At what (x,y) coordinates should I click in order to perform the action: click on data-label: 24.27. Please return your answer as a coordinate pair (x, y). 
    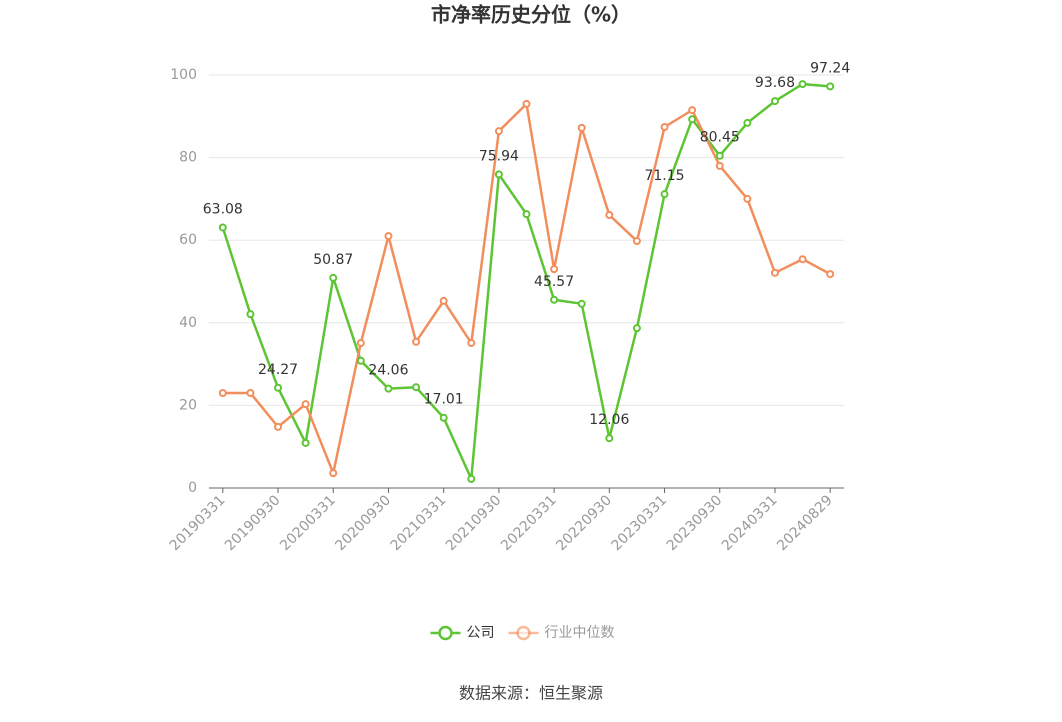
    Looking at the image, I should click on (278, 370).